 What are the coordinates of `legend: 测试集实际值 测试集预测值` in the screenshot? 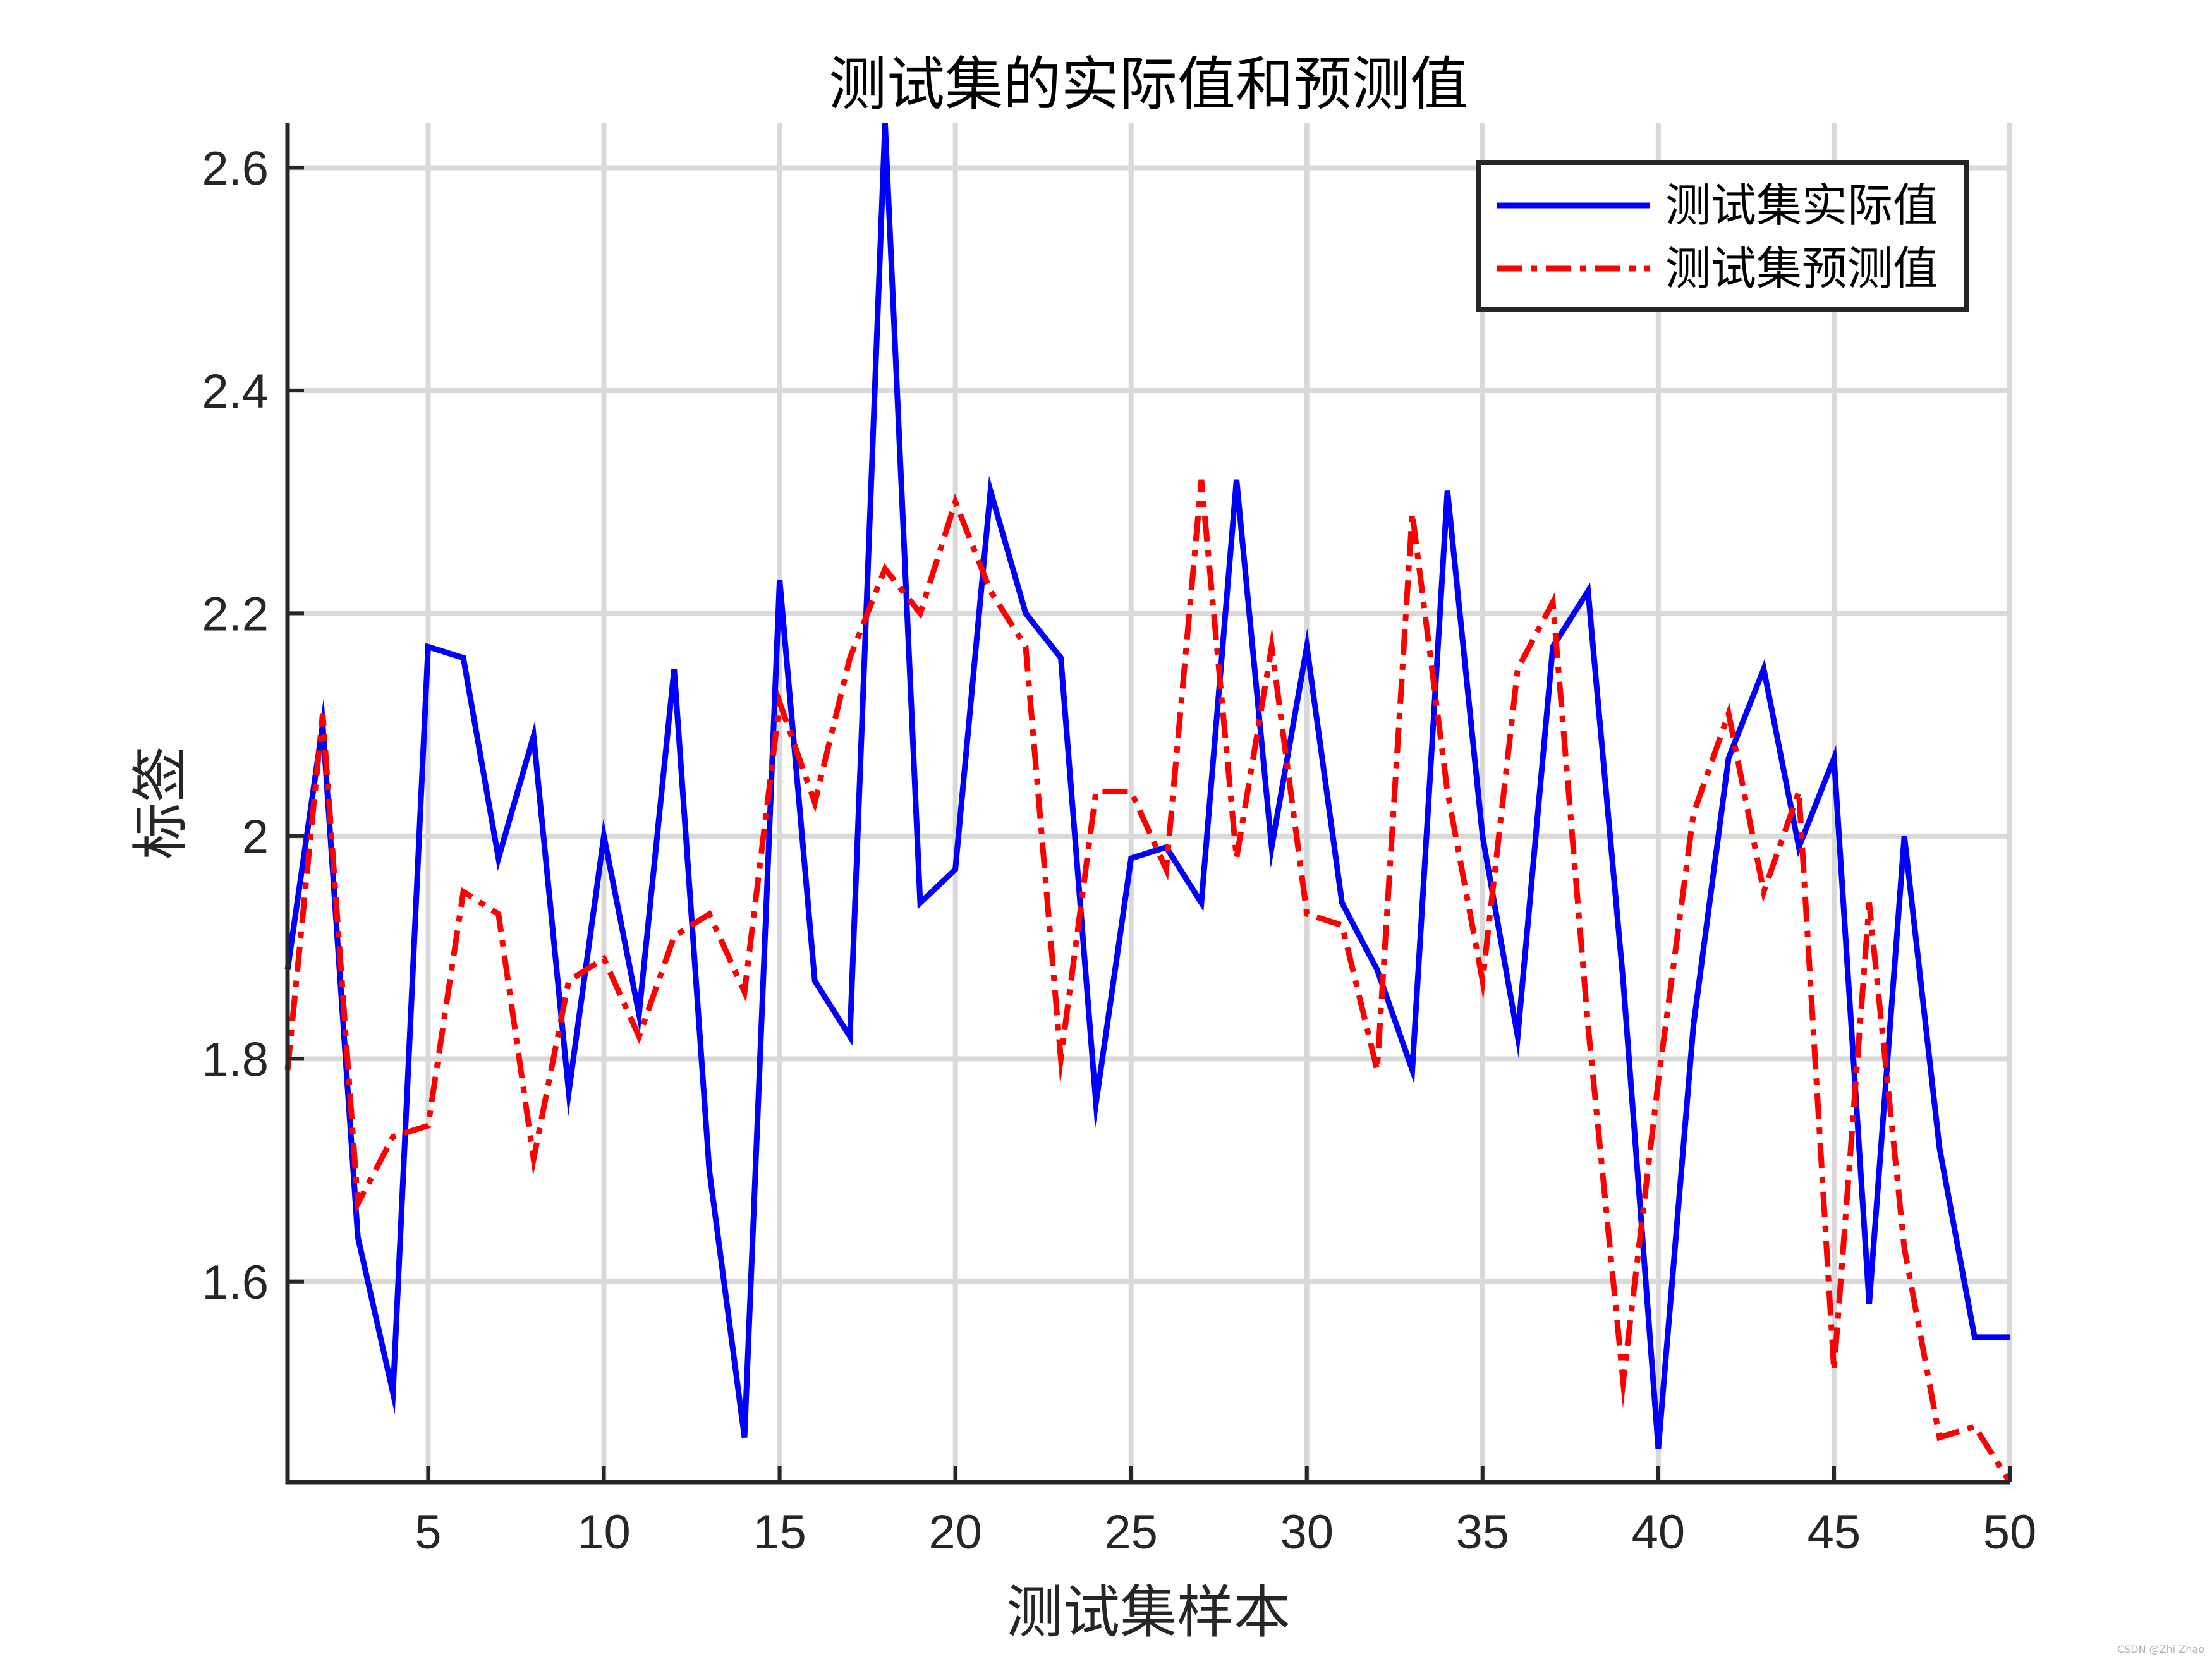 It's located at (1722, 236).